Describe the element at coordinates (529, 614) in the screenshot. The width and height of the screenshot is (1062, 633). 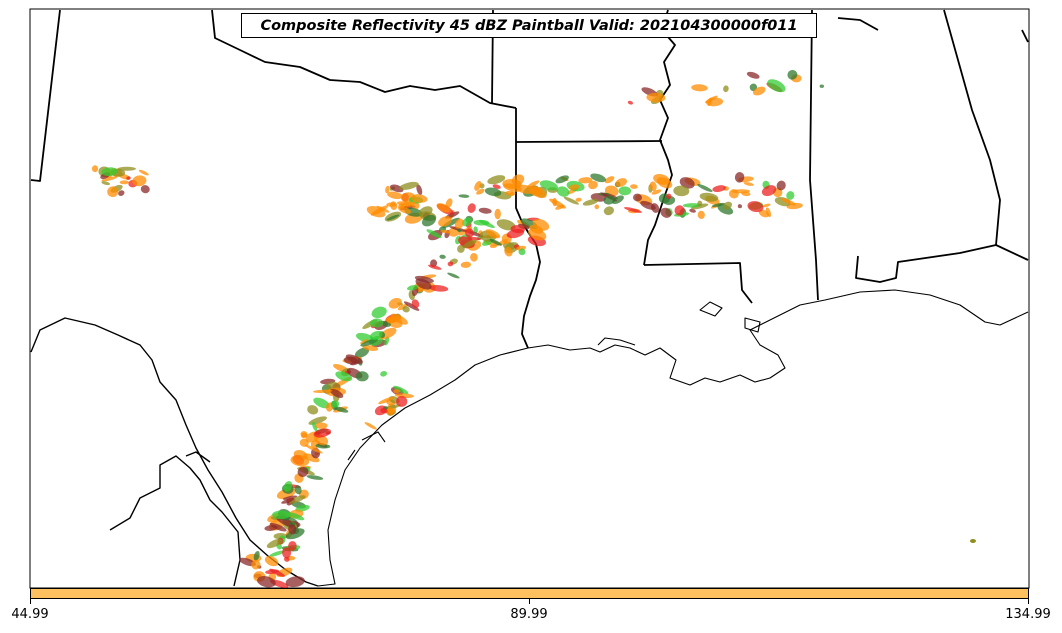
I see `colorbar-tick-label-mid: 89.99` at that location.